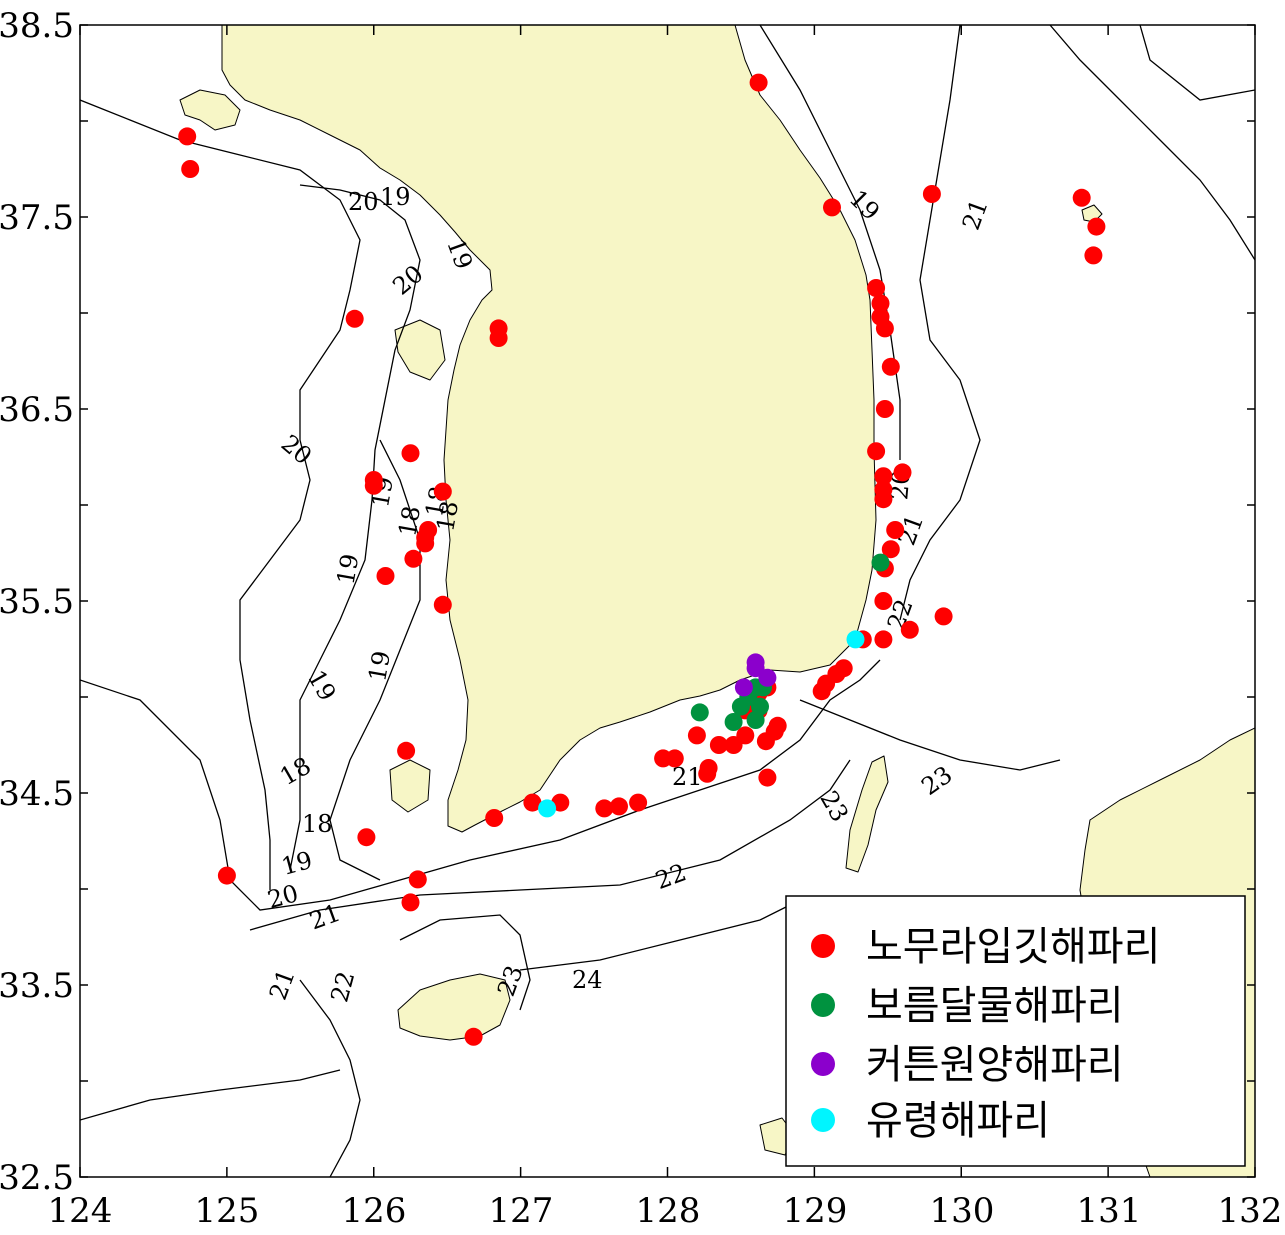  I want to click on y-axis-labels: 38.5 37.5 36.5 35.5 34.5 33.5 32.5, so click(37, 602).